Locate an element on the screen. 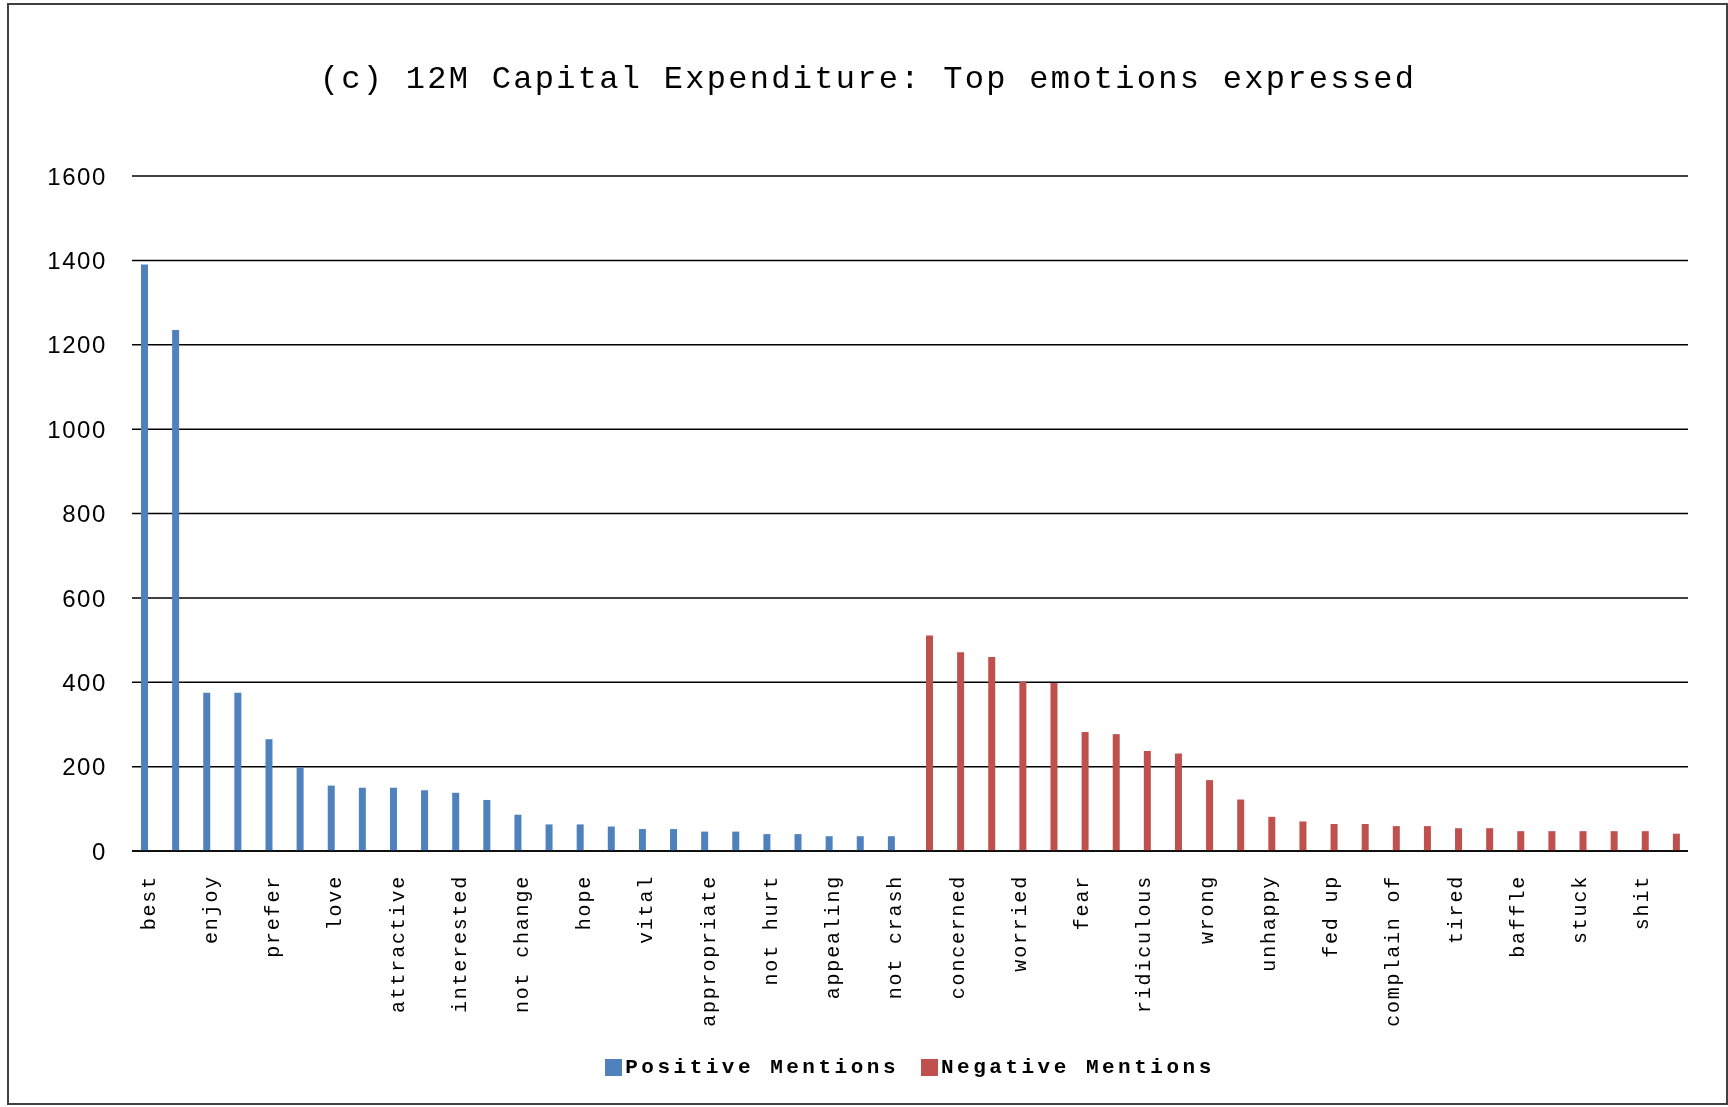  x-tick-label: not change is located at coordinates (522, 944).